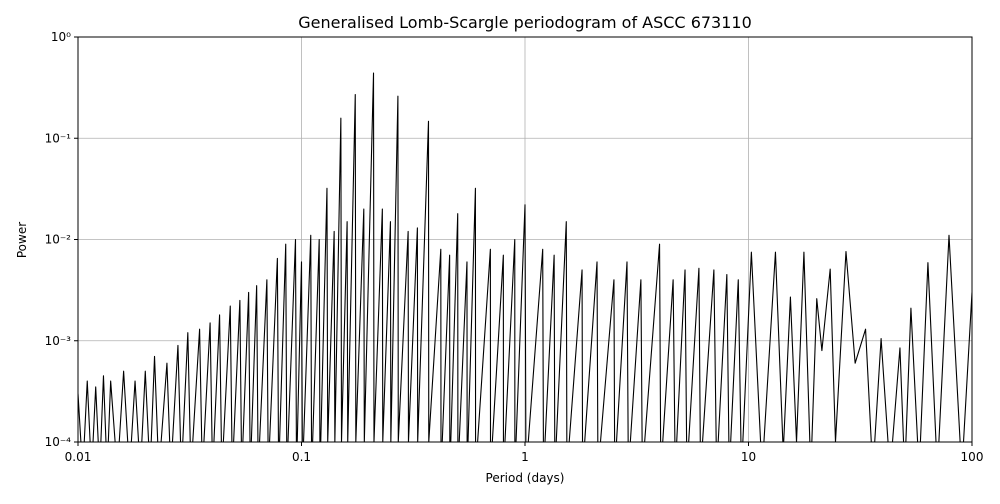 The width and height of the screenshot is (1000, 504). Describe the element at coordinates (525, 457) in the screenshot. I see `x-tick-label: 1` at that location.